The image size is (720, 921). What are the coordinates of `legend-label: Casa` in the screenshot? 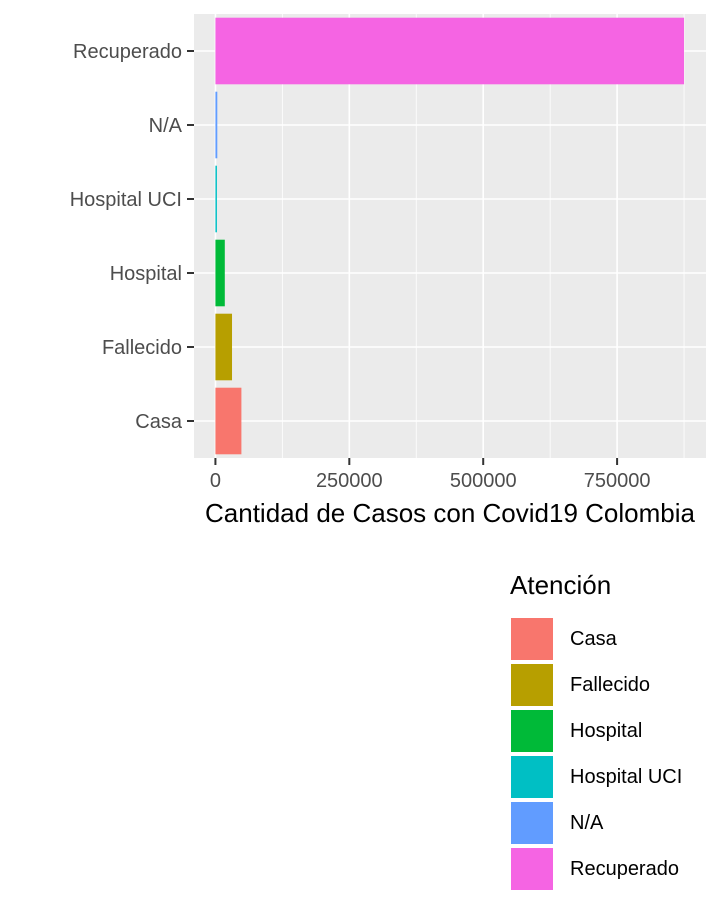 It's located at (593, 638).